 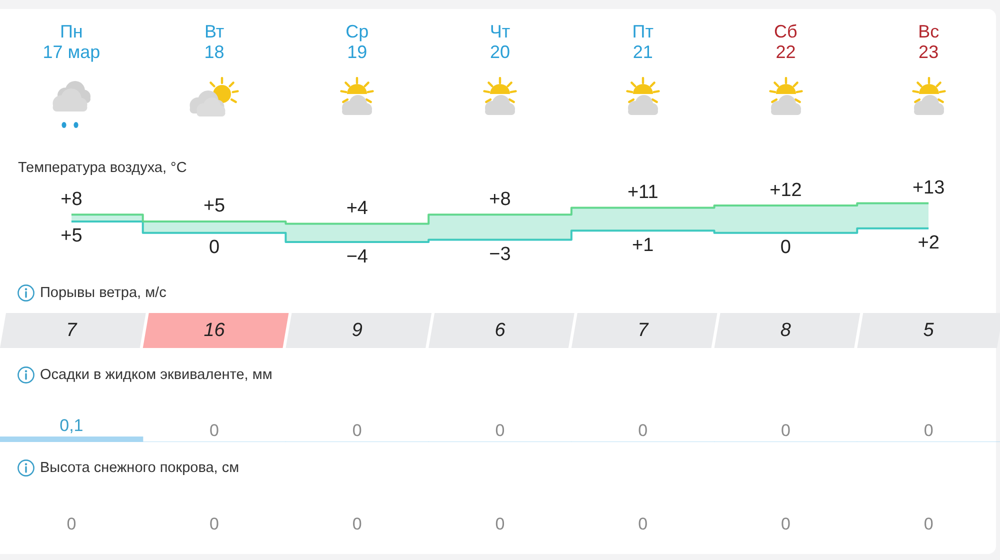 I want to click on chart-title: Температура воздуха, °C, so click(x=102, y=168).